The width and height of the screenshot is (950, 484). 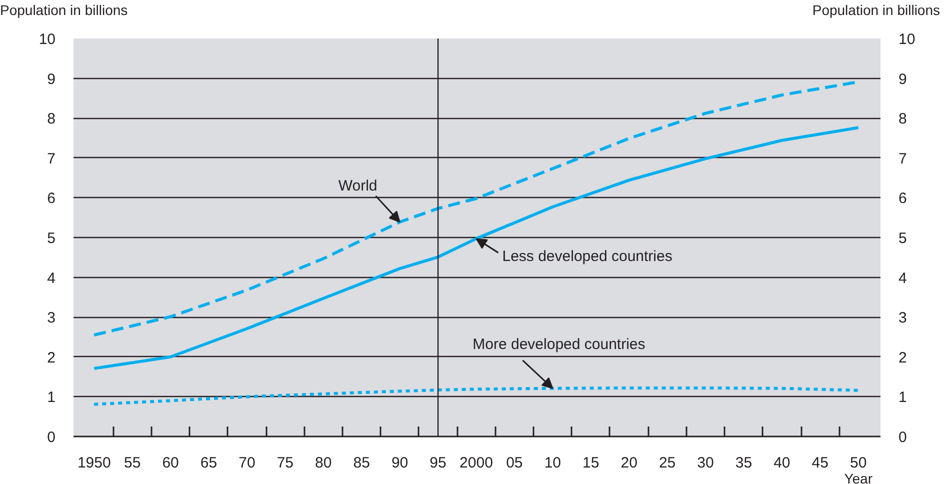 I want to click on y-tick-label: 4, so click(x=51, y=278).